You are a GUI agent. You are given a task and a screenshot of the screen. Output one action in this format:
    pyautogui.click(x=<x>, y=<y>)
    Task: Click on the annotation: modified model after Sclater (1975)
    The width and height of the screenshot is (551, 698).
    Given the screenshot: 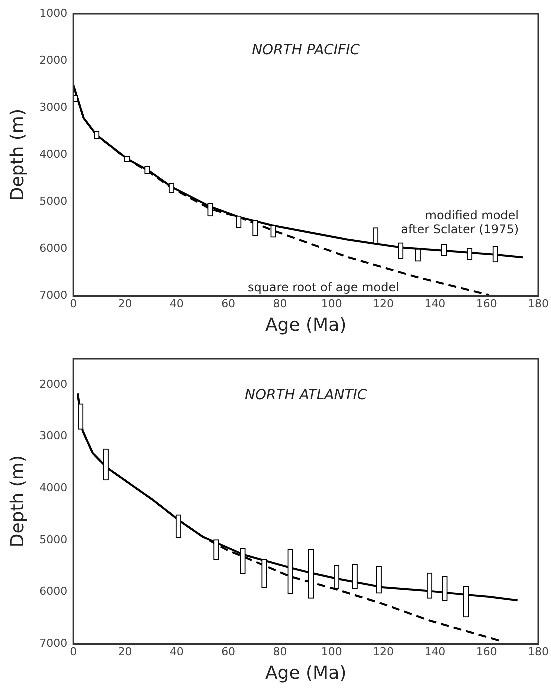 What is the action you would take?
    pyautogui.click(x=460, y=222)
    